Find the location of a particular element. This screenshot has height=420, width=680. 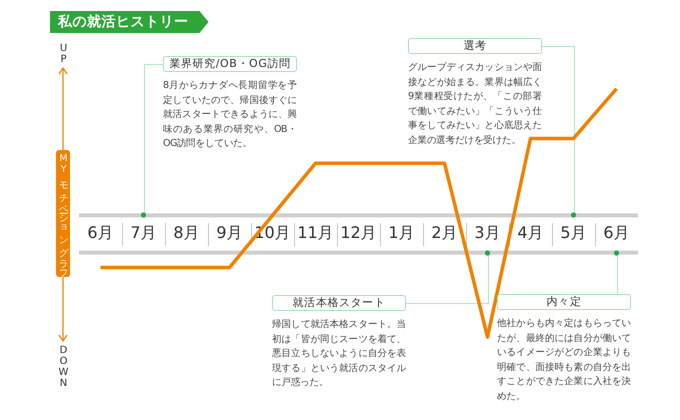

x-tick-label: 7月 is located at coordinates (143, 232).